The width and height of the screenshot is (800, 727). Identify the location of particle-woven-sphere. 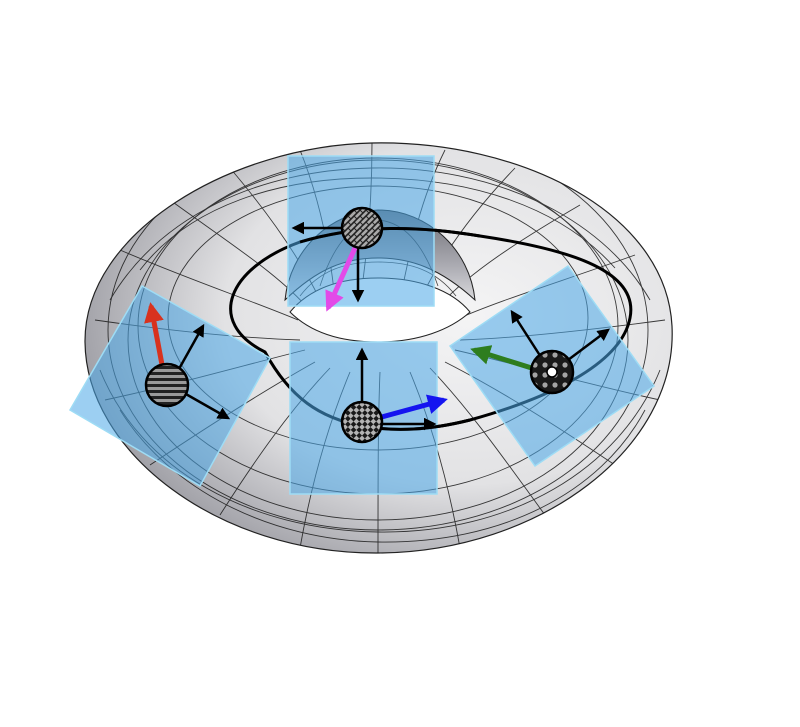
(362, 228).